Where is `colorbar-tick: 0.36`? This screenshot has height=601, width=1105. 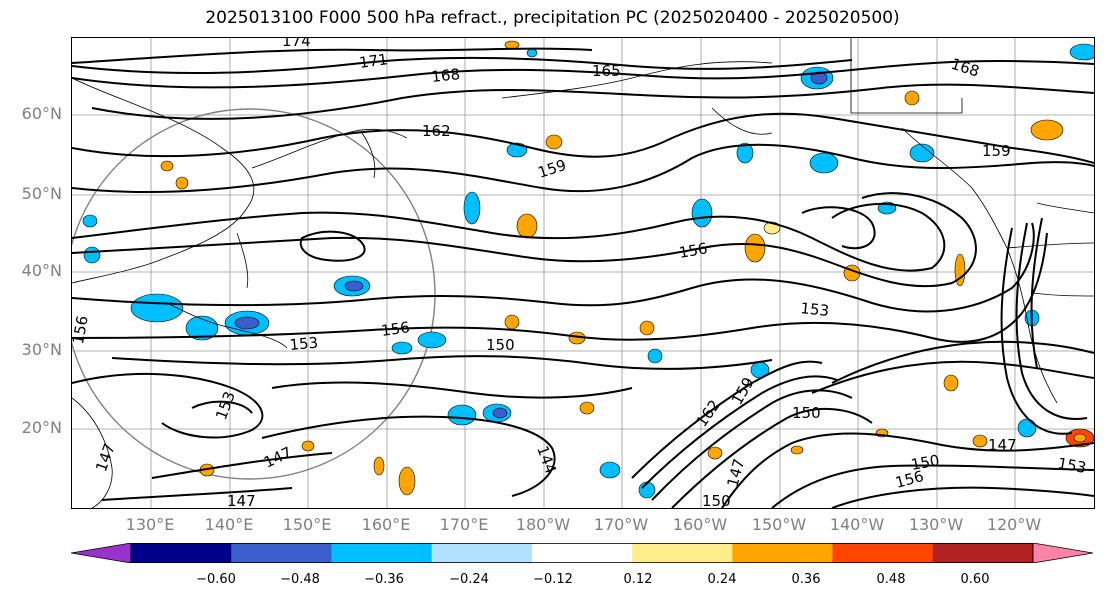
colorbar-tick: 0.36 is located at coordinates (806, 579).